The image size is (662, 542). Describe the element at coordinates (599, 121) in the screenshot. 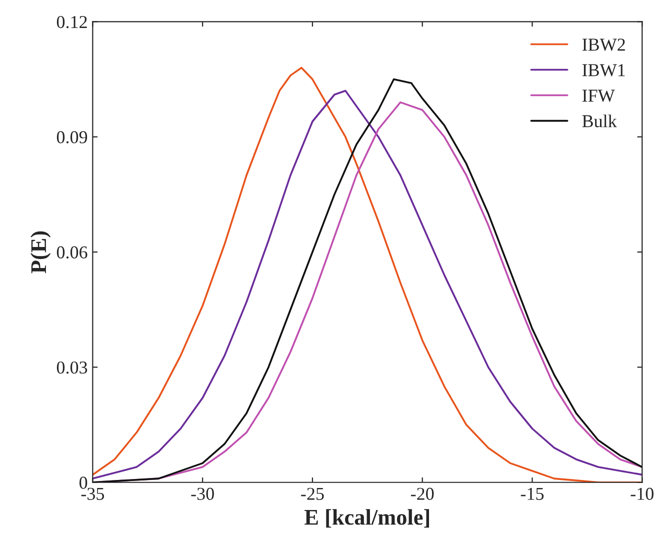

I see `legend-label: Bulk` at that location.